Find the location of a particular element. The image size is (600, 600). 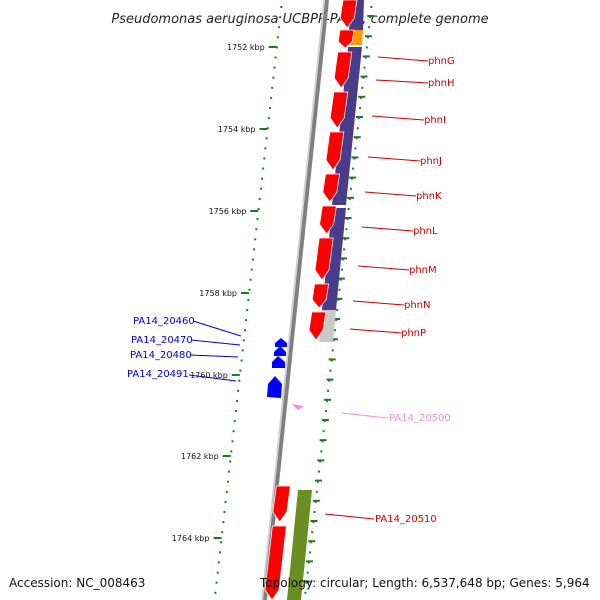

gene-pa14-20480-arrow is located at coordinates (278, 362).